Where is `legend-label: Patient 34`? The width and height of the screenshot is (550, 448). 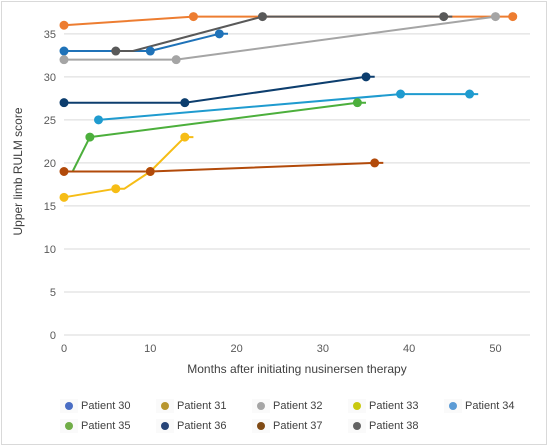
legend-label: Patient 34 is located at coordinates (490, 406).